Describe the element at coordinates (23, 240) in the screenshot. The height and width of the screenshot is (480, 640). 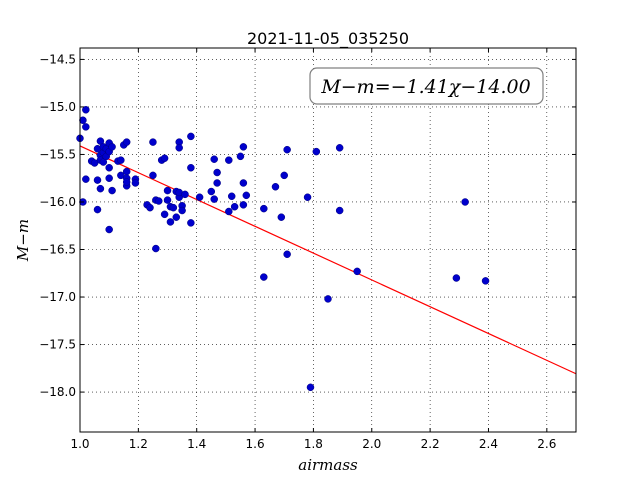
I see `y-axis-label: M−m` at that location.